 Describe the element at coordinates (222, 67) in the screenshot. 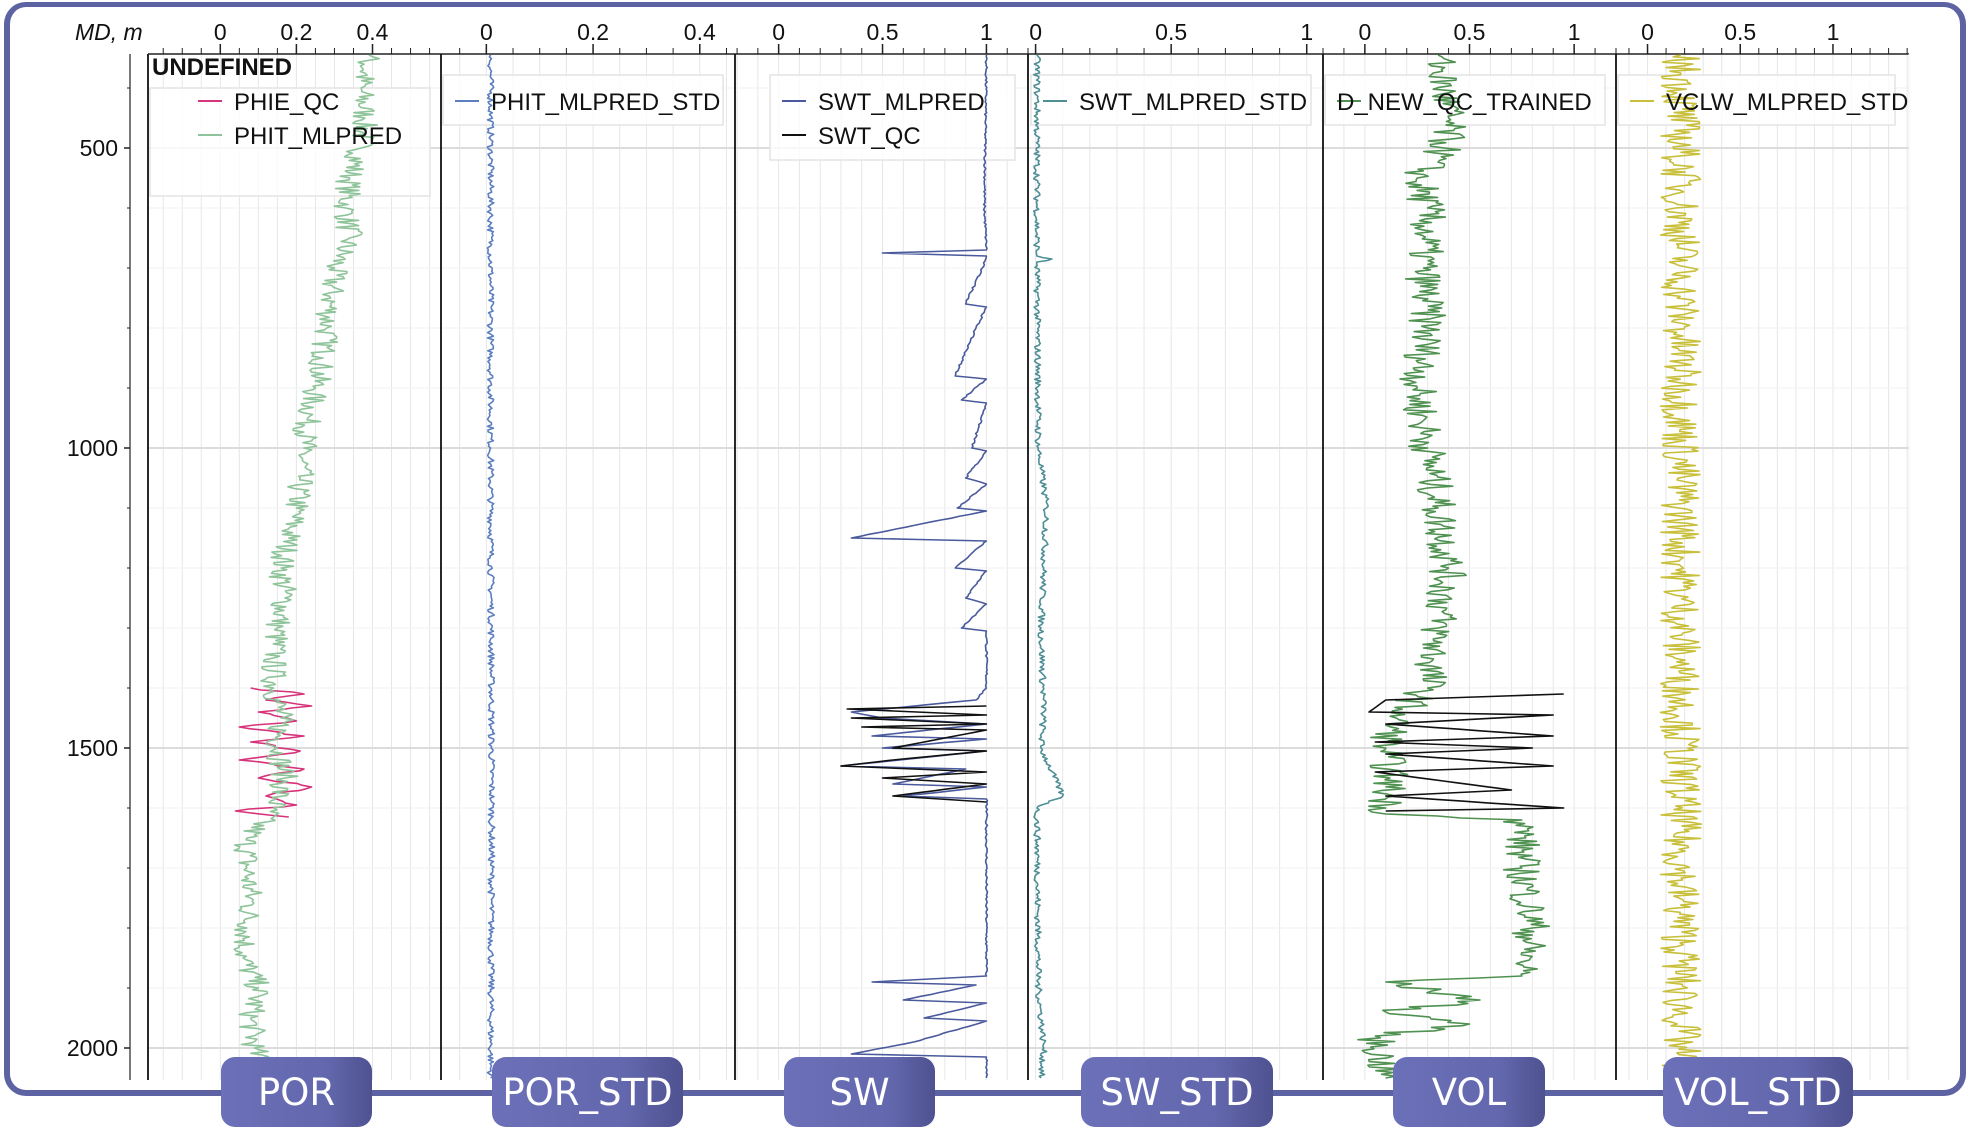

I see `legend-group-title: UNDEFINED` at that location.